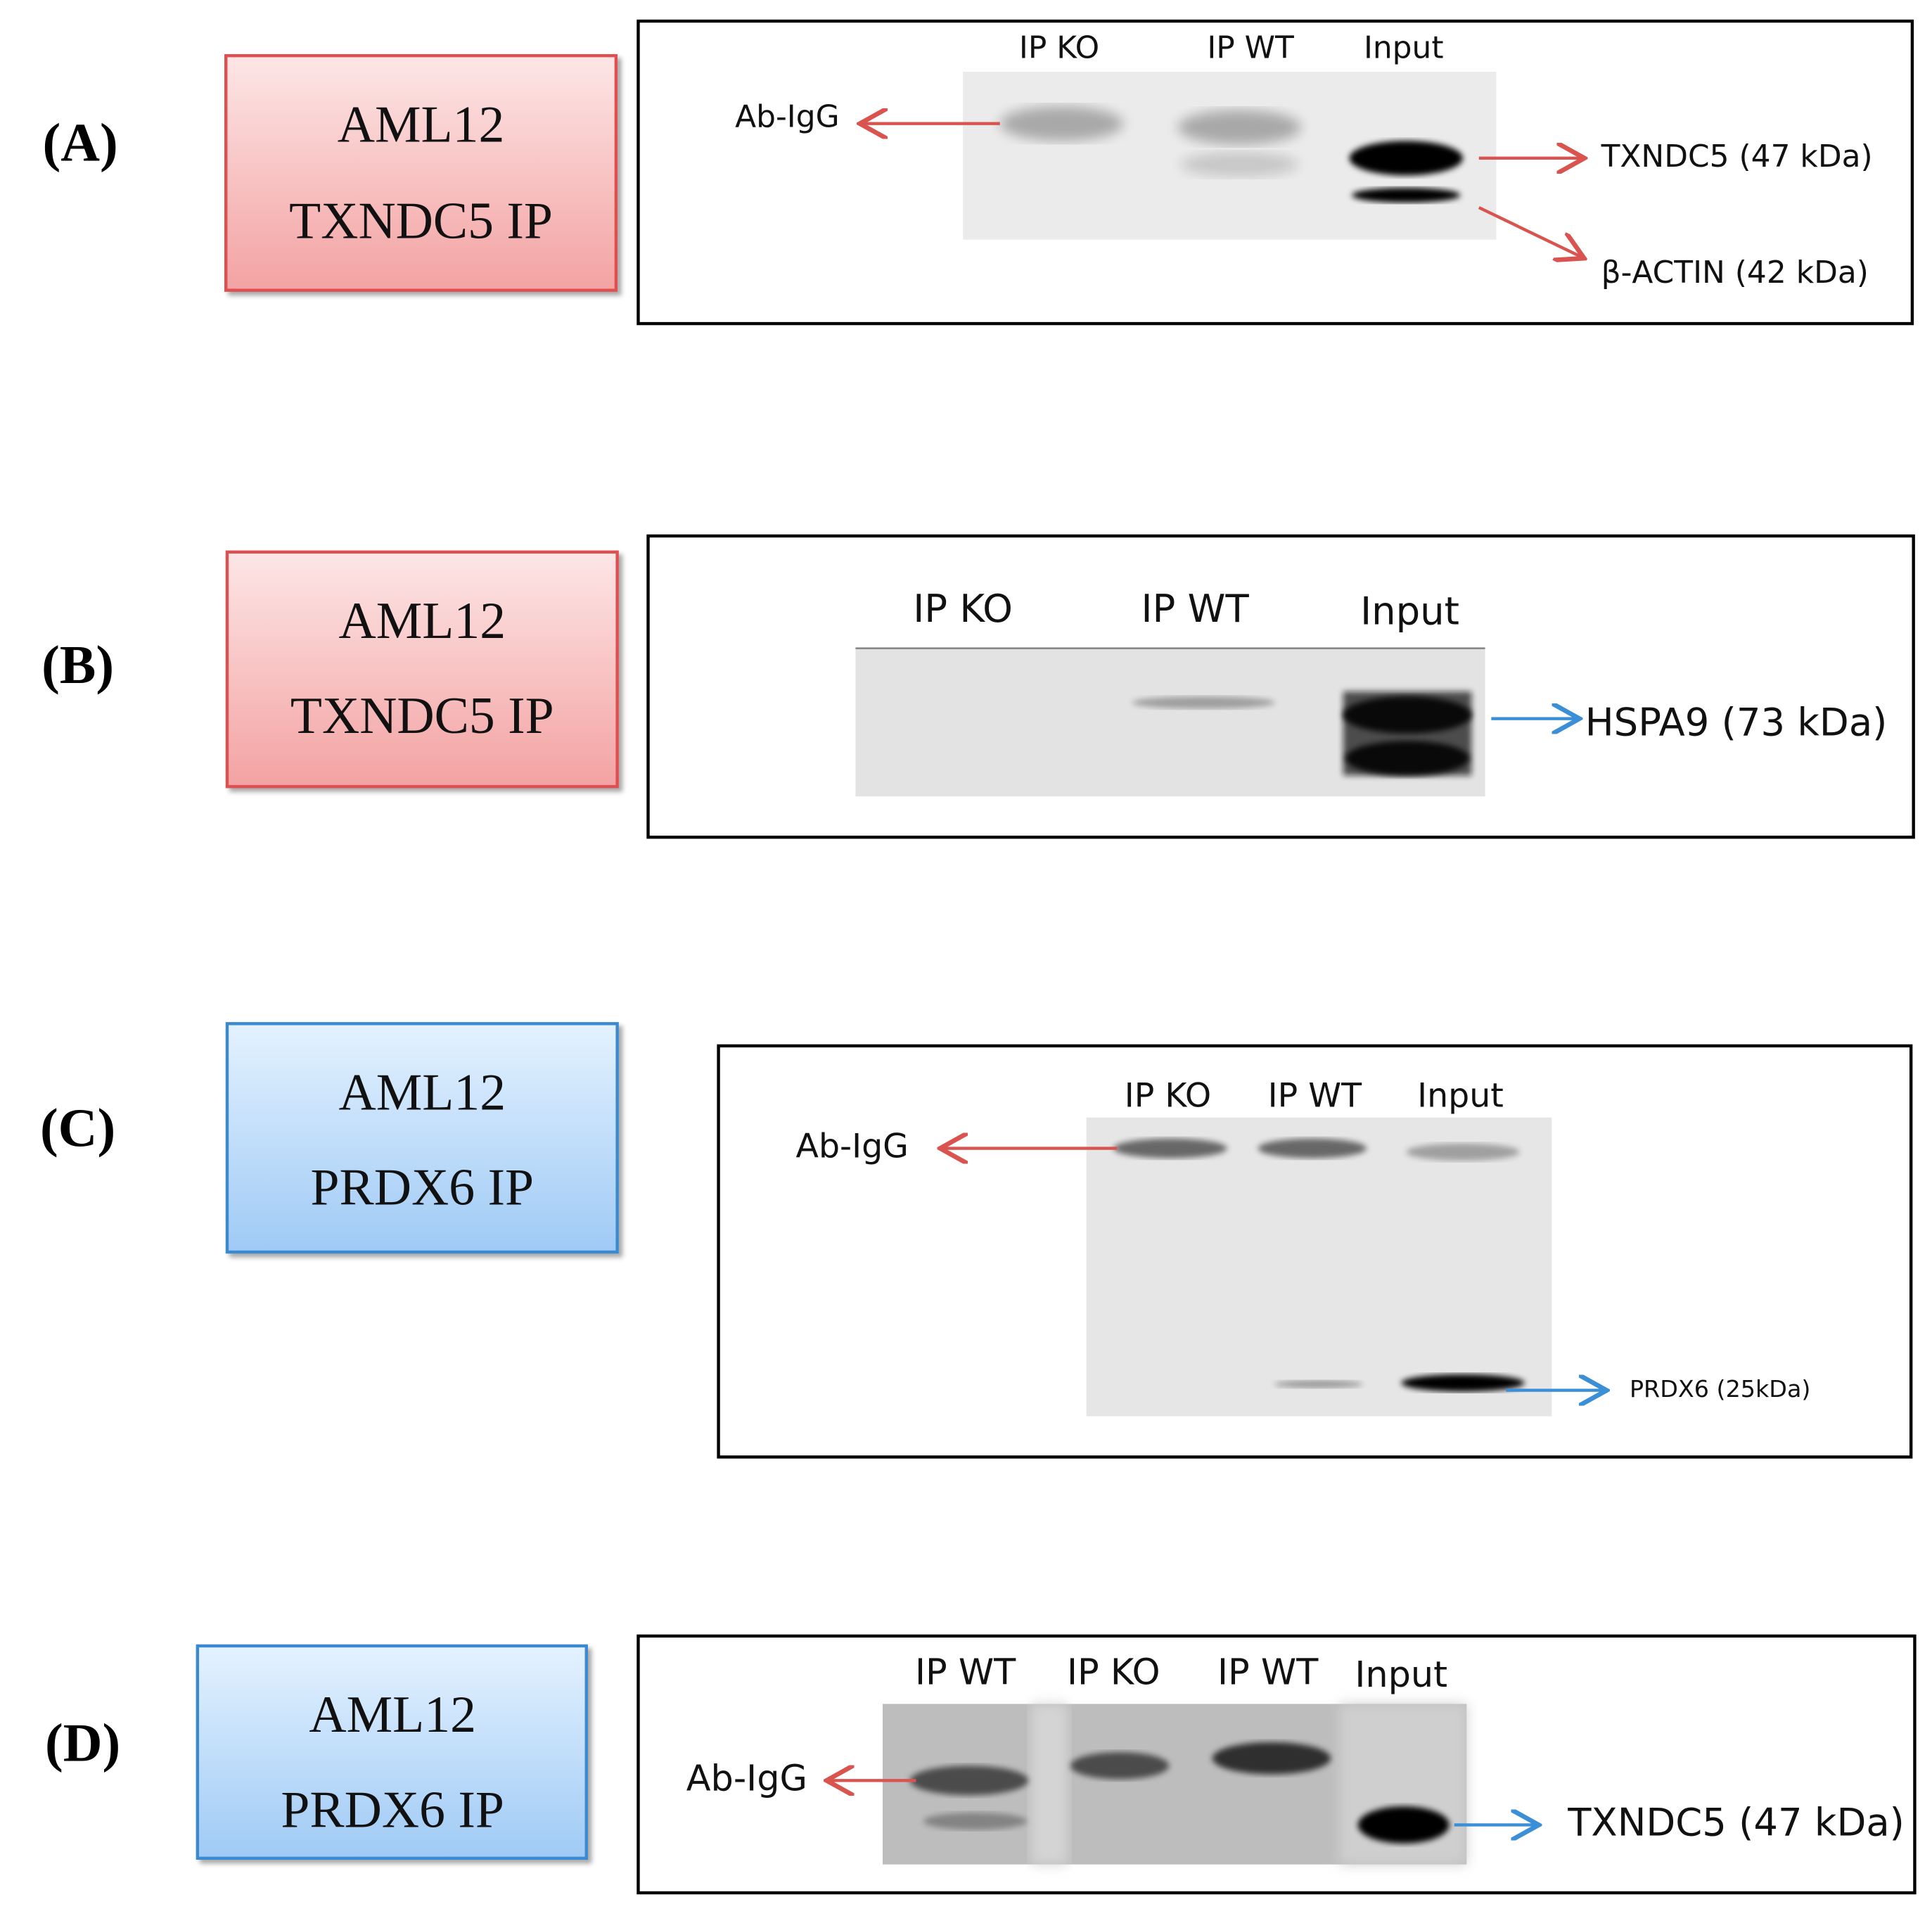  I want to click on annotation: HSPA9 (73 kDa), so click(1737, 722).